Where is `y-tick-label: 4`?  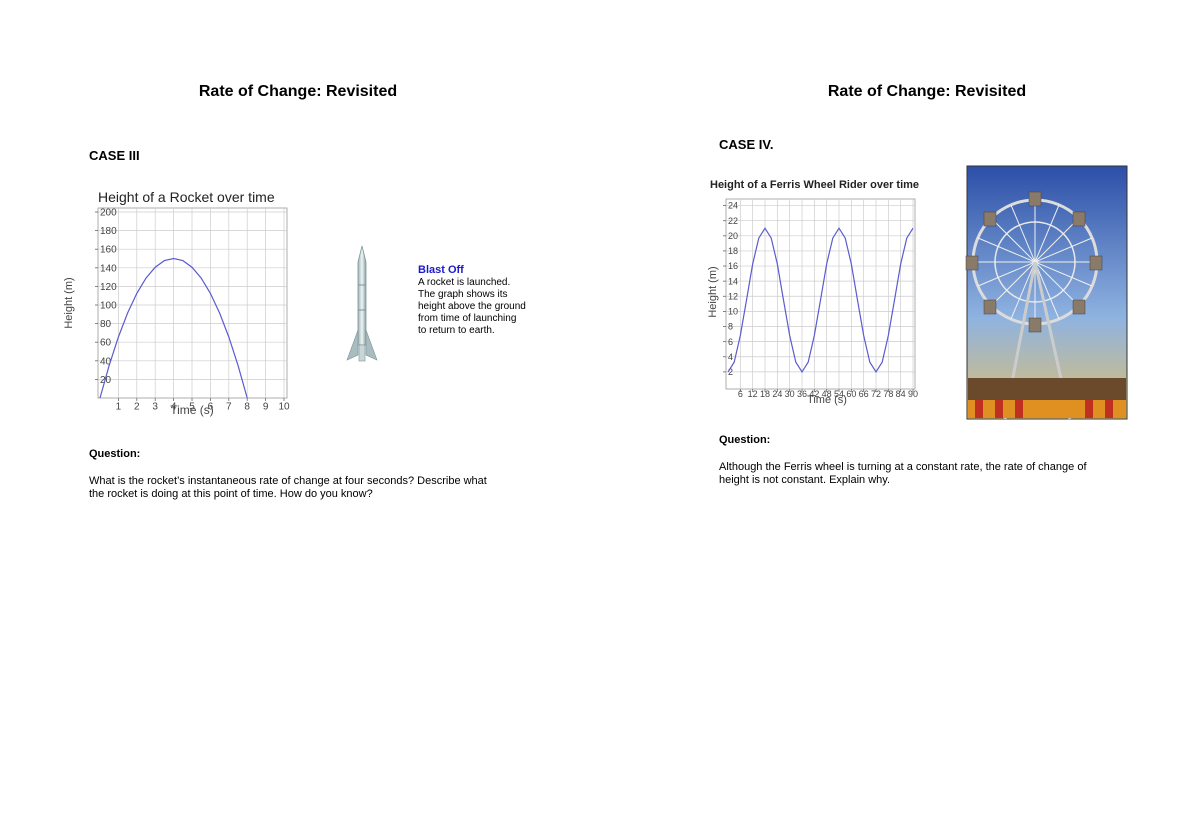
y-tick-label: 4 is located at coordinates (730, 357).